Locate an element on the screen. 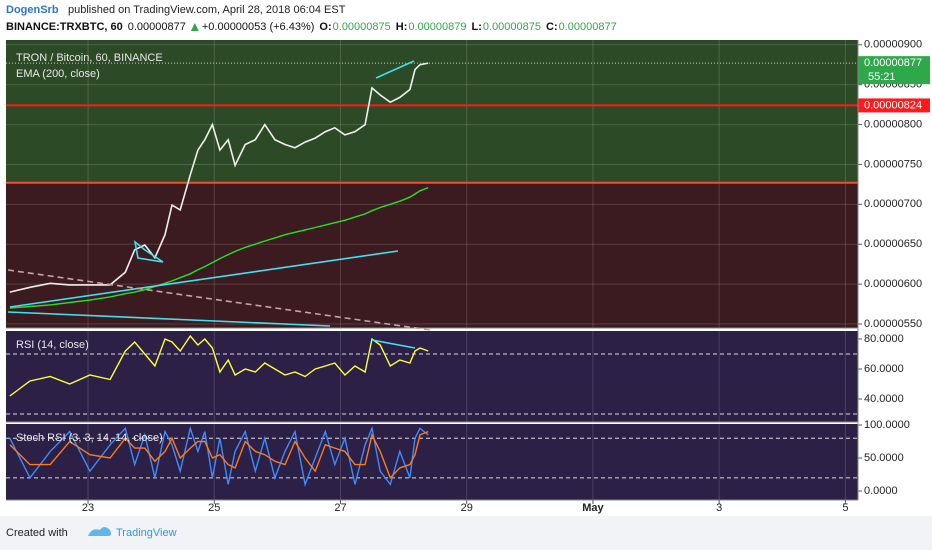 This screenshot has height=555, width=932. header-text: +0.00000053 (+6.43%) is located at coordinates (258, 27).